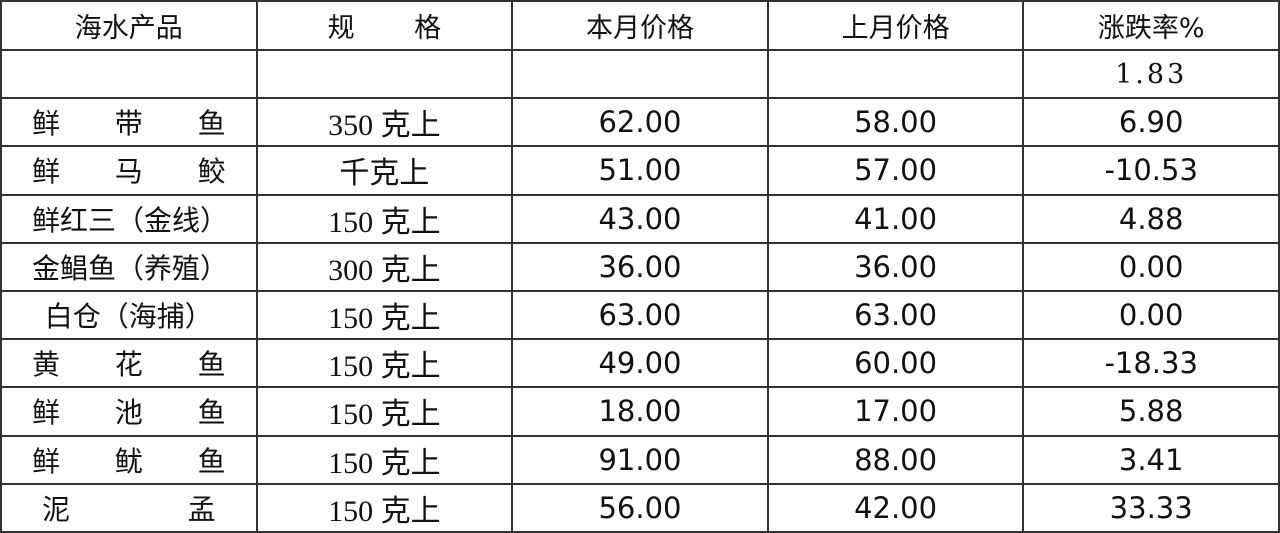  Describe the element at coordinates (384, 25) in the screenshot. I see `header-spec: 规格` at that location.